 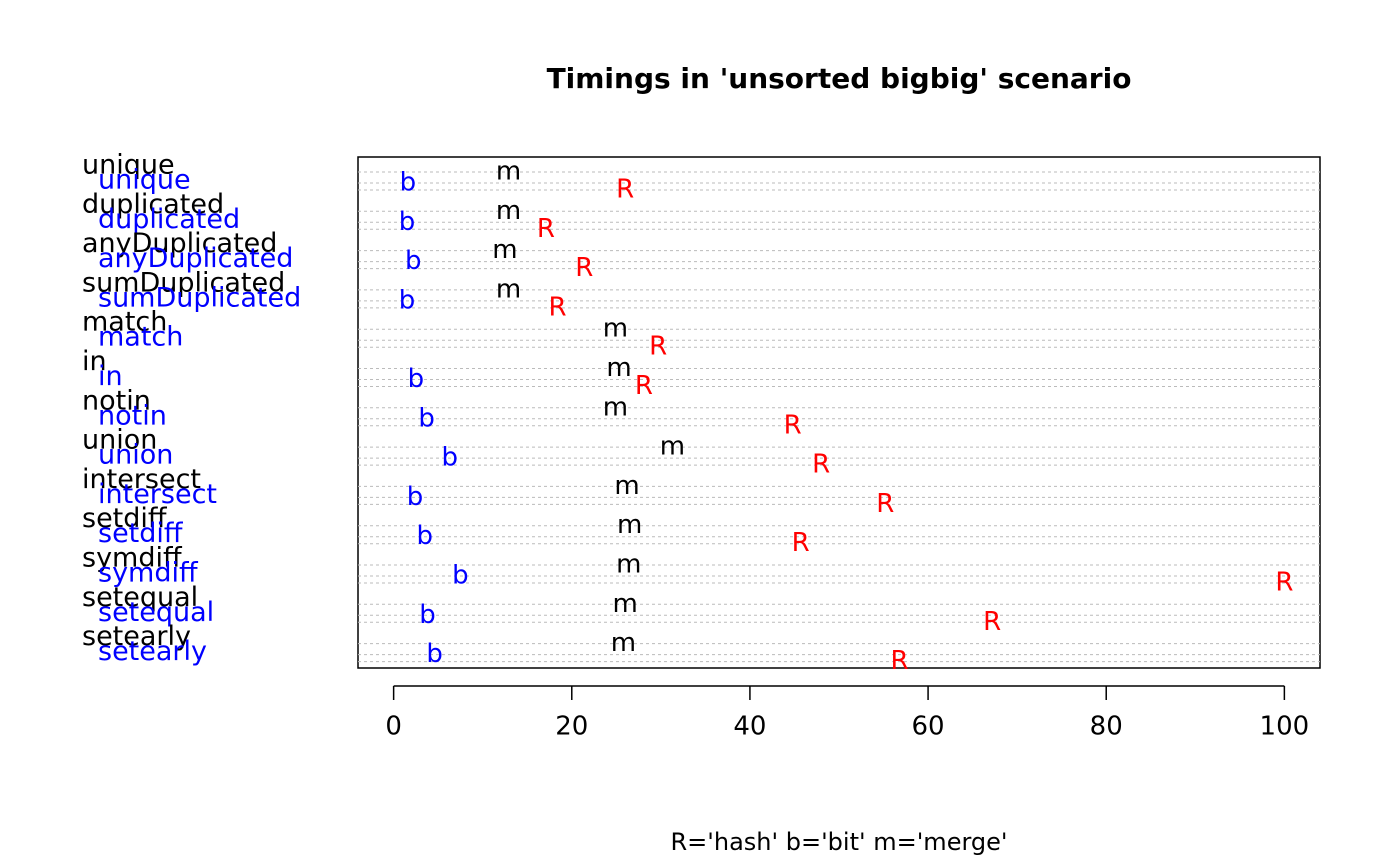 What do you see at coordinates (928, 727) in the screenshot?
I see `x-tick-label: 60` at bounding box center [928, 727].